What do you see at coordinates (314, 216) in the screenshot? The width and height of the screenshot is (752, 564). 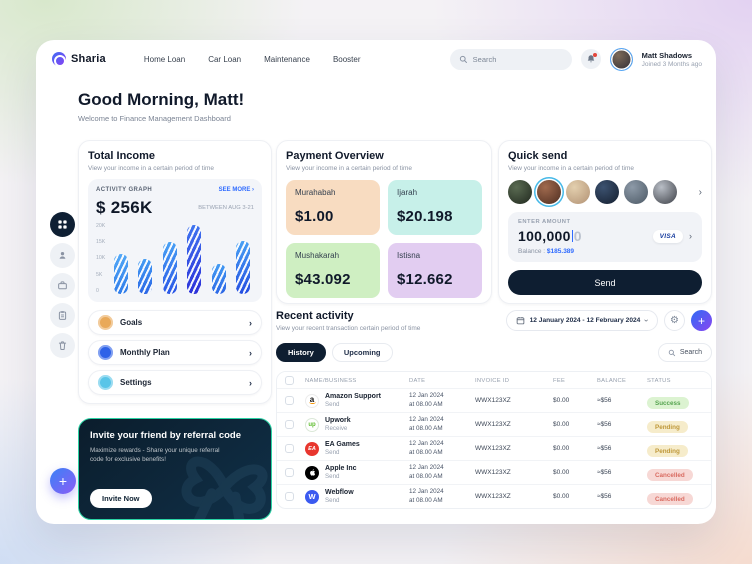 I see `tile-amount: $1.00` at bounding box center [314, 216].